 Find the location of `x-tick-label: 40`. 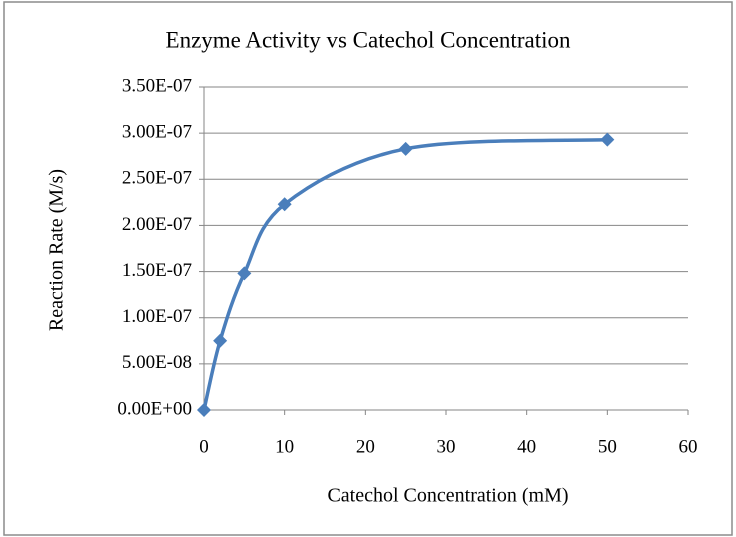

x-tick-label: 40 is located at coordinates (526, 446).